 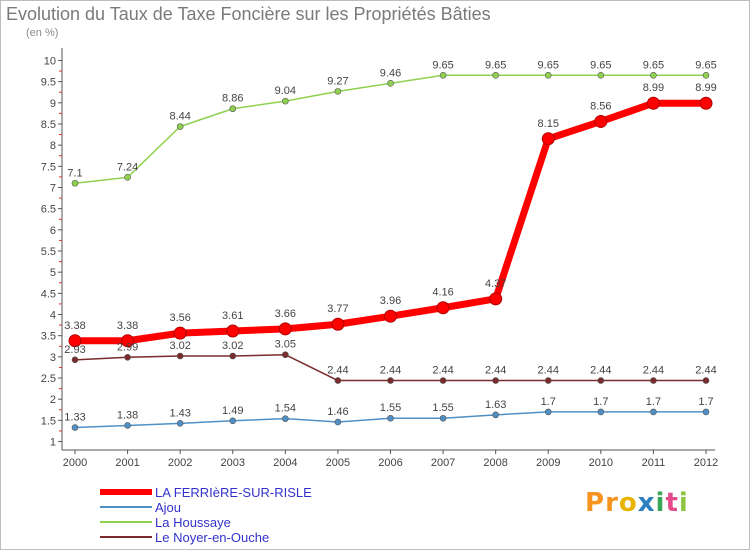 I want to click on logo-letter: t, so click(x=672, y=503).